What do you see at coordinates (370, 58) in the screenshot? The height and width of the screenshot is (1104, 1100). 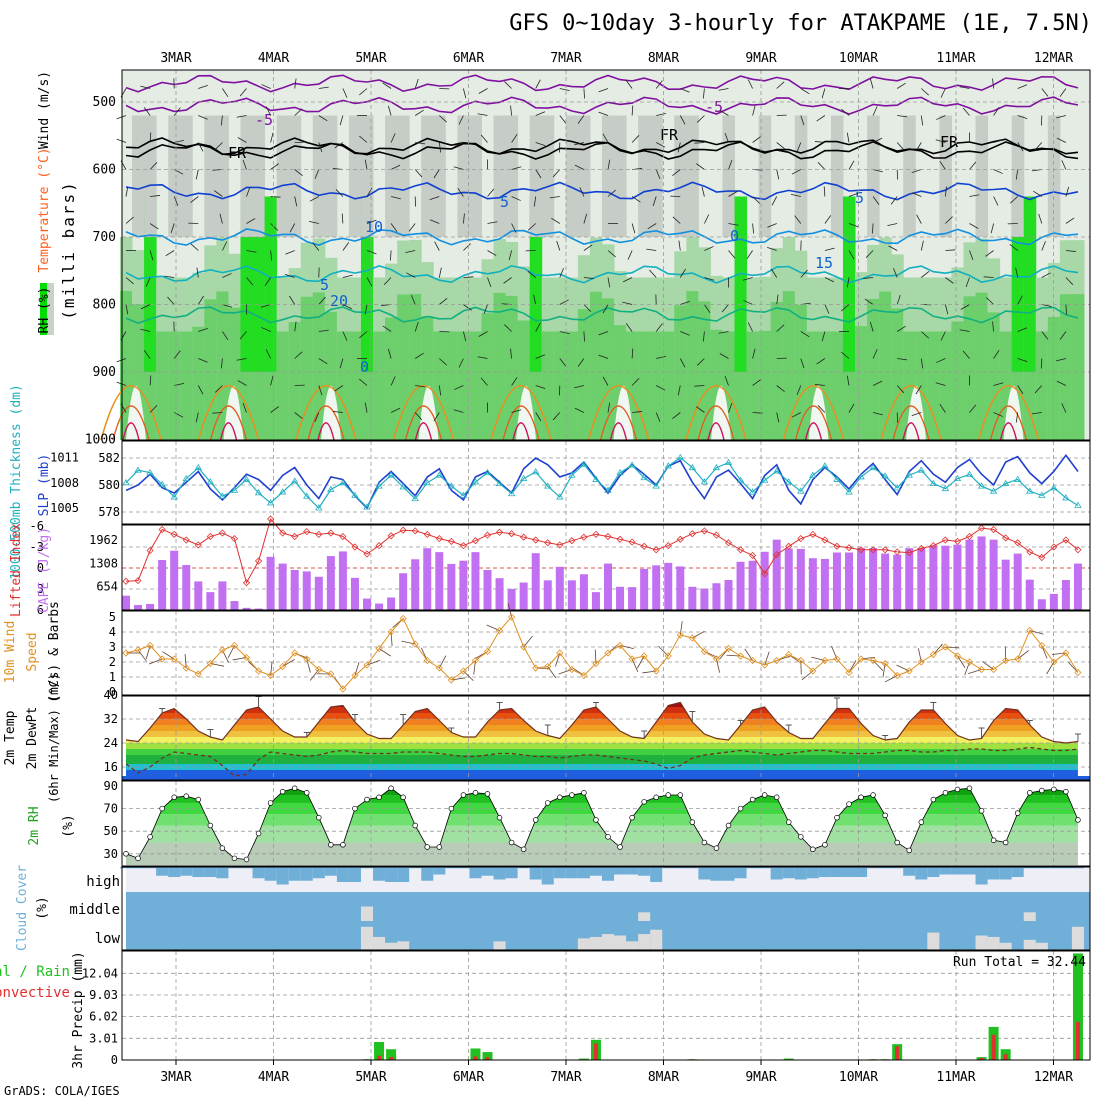 I see `date-label-top: 5MAR` at bounding box center [370, 58].